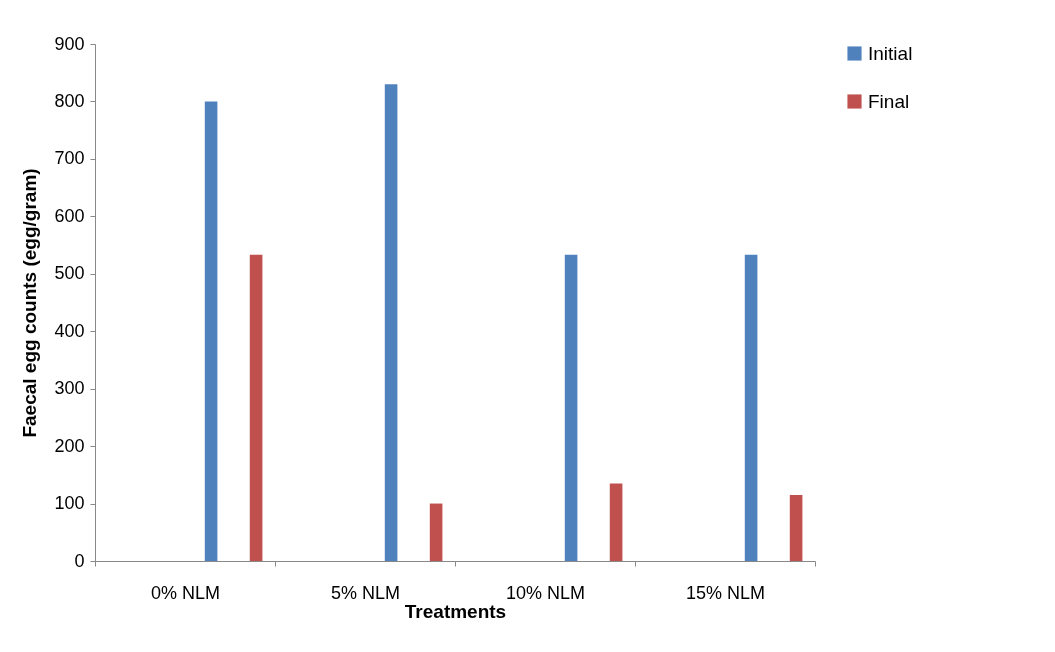  I want to click on x-axis-title: Treatments, so click(455, 611).